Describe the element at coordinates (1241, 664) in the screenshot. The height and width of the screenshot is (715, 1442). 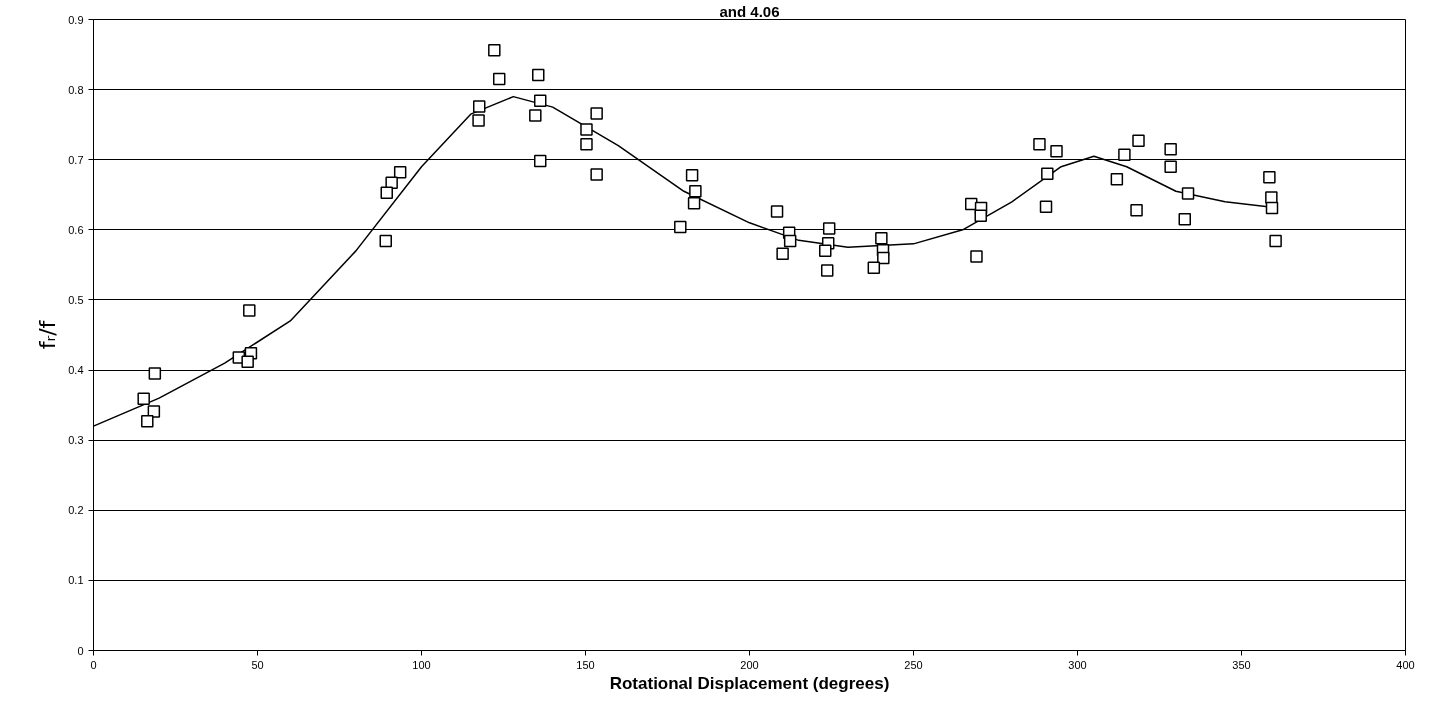
I see `x-tick-label: 350` at that location.